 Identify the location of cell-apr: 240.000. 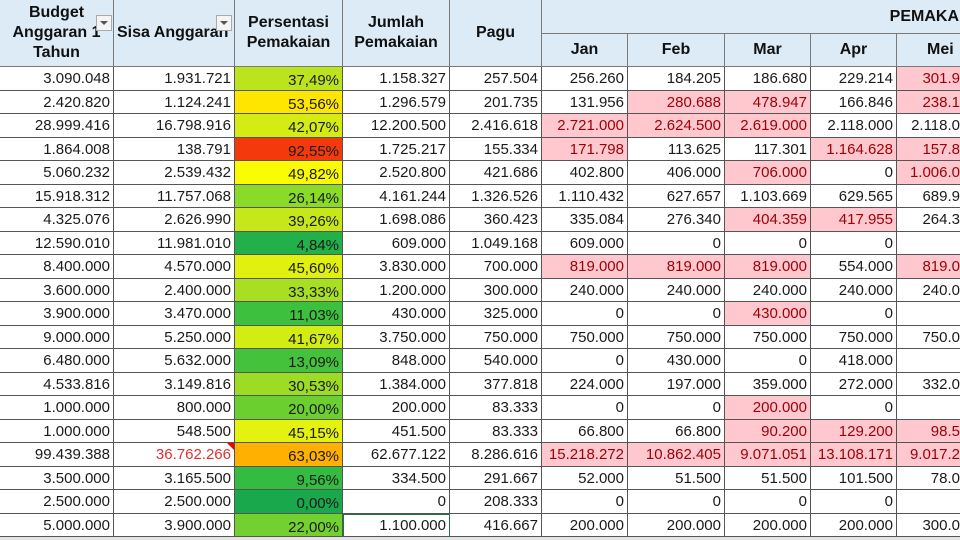
(854, 290).